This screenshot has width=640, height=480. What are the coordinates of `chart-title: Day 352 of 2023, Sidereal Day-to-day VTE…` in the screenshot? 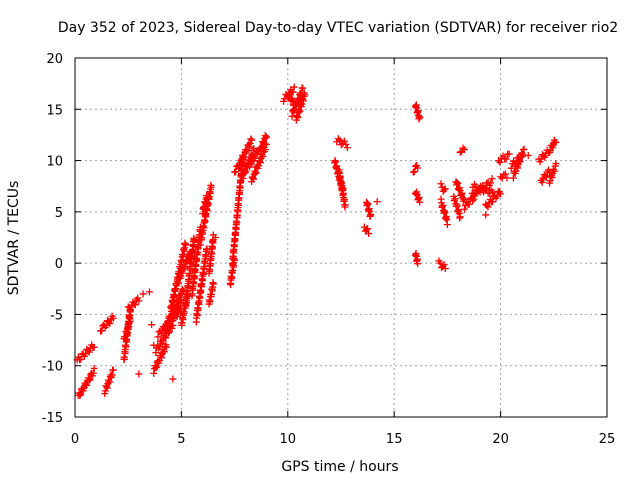 It's located at (338, 28).